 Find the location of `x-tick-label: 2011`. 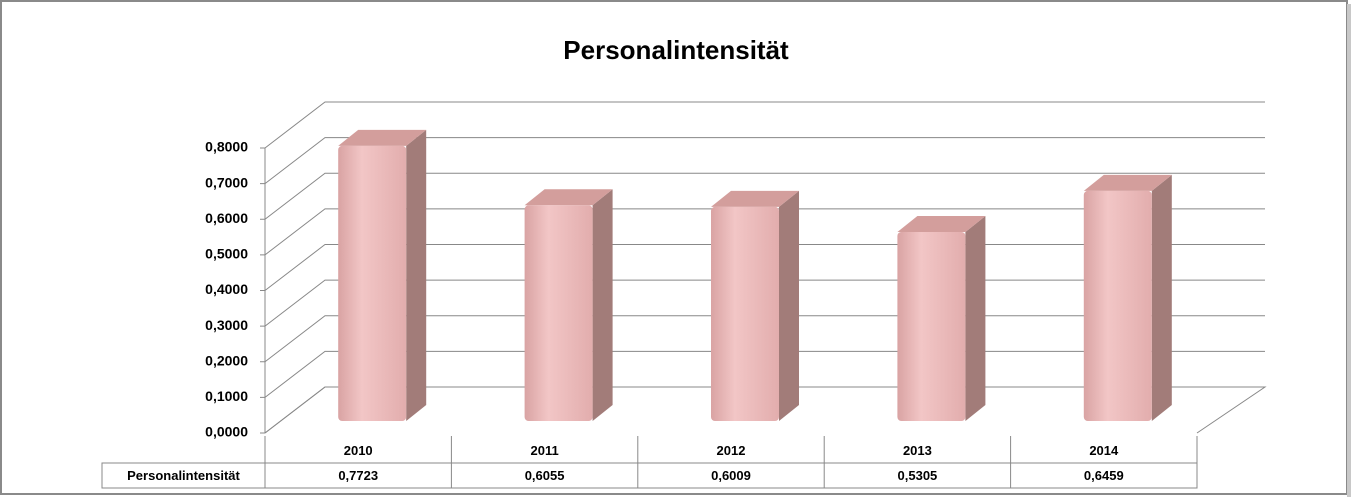

x-tick-label: 2011 is located at coordinates (544, 450).